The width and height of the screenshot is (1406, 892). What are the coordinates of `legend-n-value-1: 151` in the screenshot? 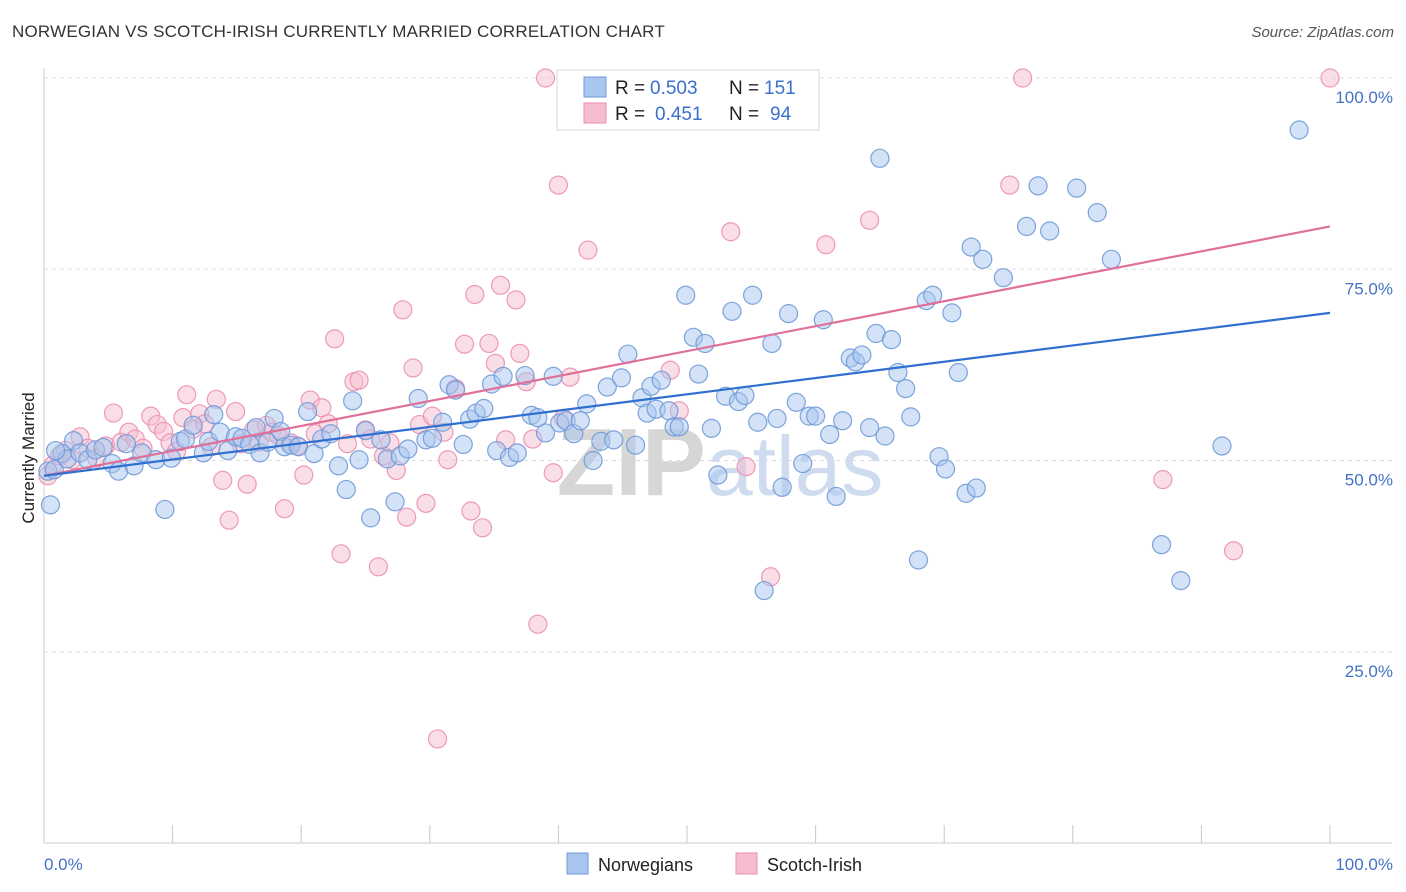 It's located at (780, 88).